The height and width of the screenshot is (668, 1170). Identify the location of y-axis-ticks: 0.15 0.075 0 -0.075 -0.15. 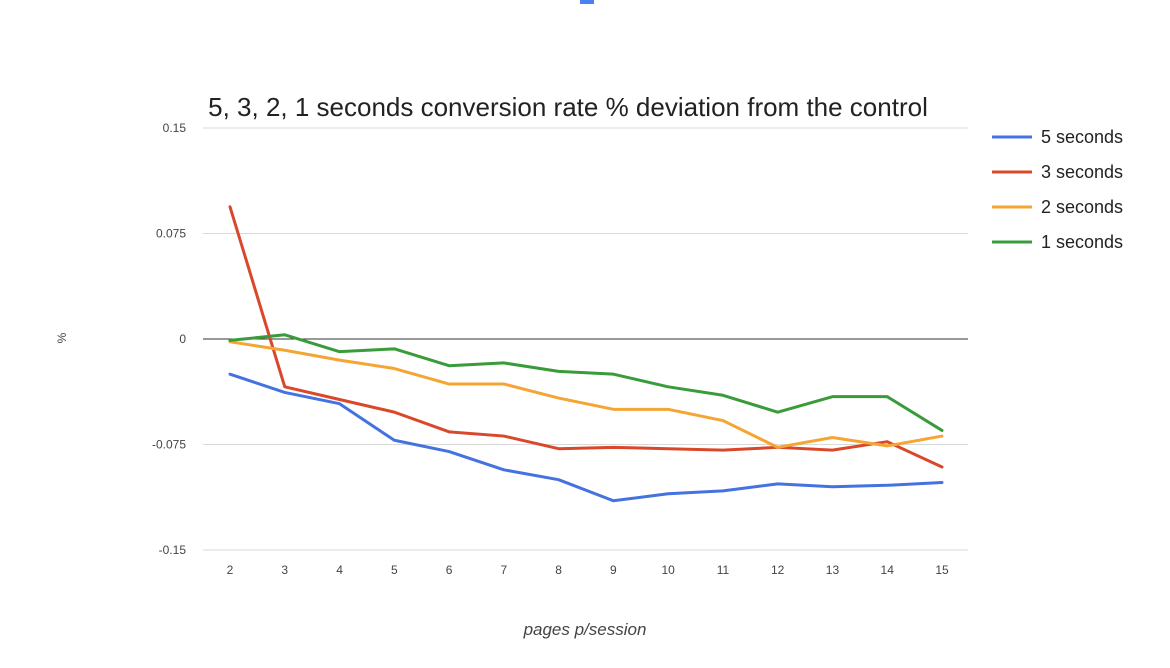
(169, 339).